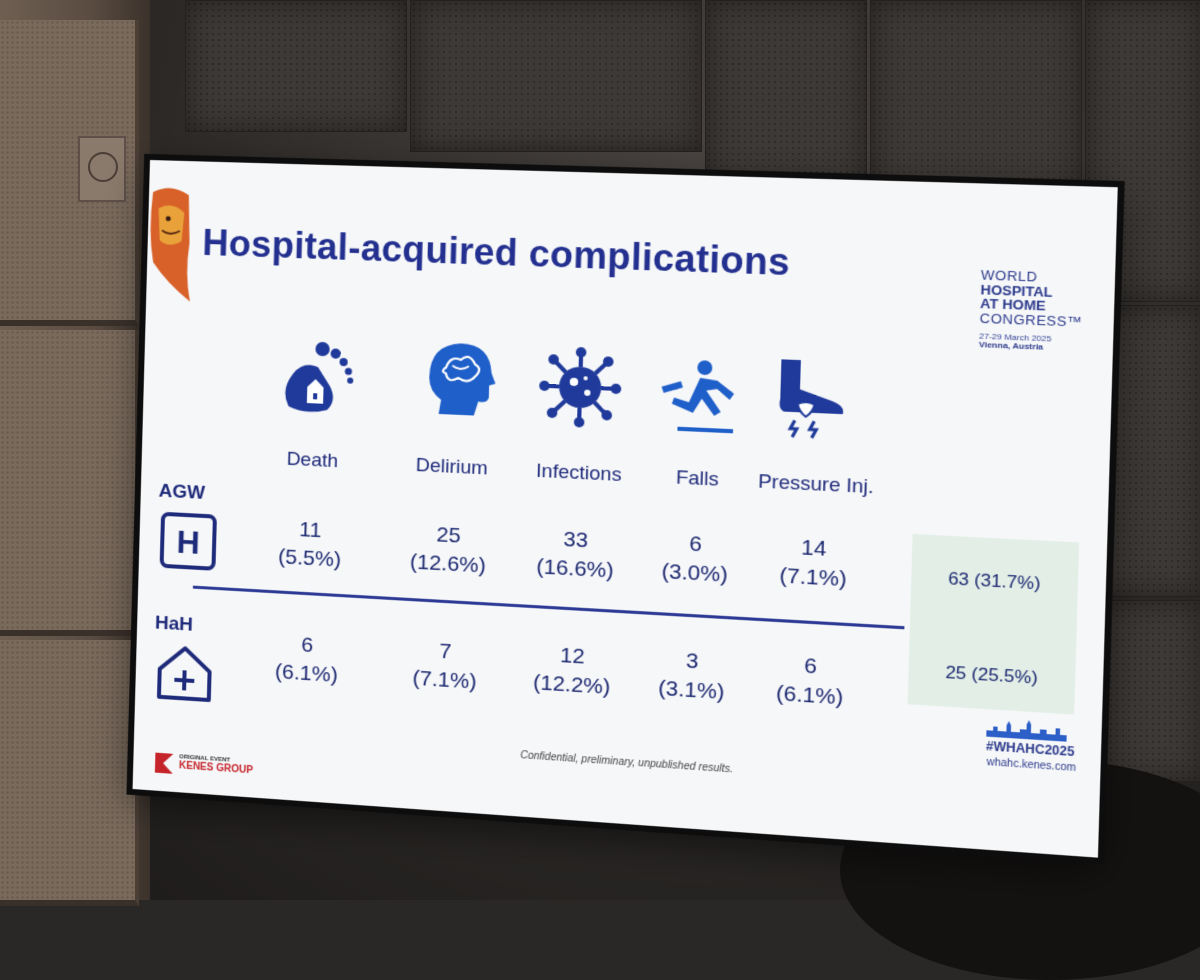 Image resolution: width=1200 pixels, height=980 pixels. I want to click on cell-percent: (5.5%), so click(310, 560).